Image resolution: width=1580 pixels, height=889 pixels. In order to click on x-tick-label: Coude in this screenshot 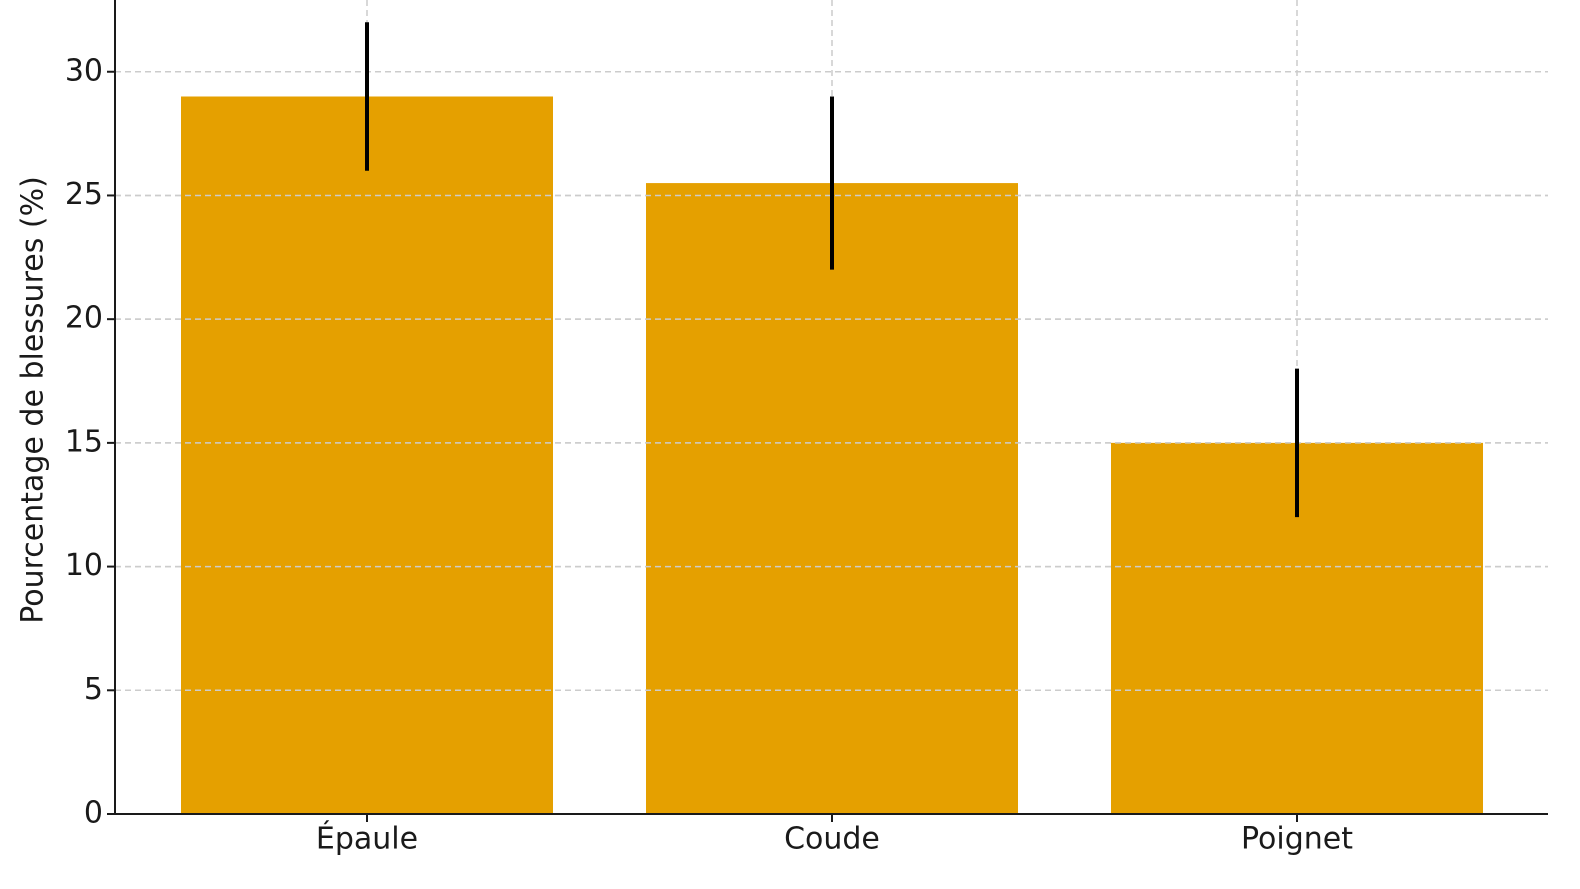, I will do `click(832, 839)`.